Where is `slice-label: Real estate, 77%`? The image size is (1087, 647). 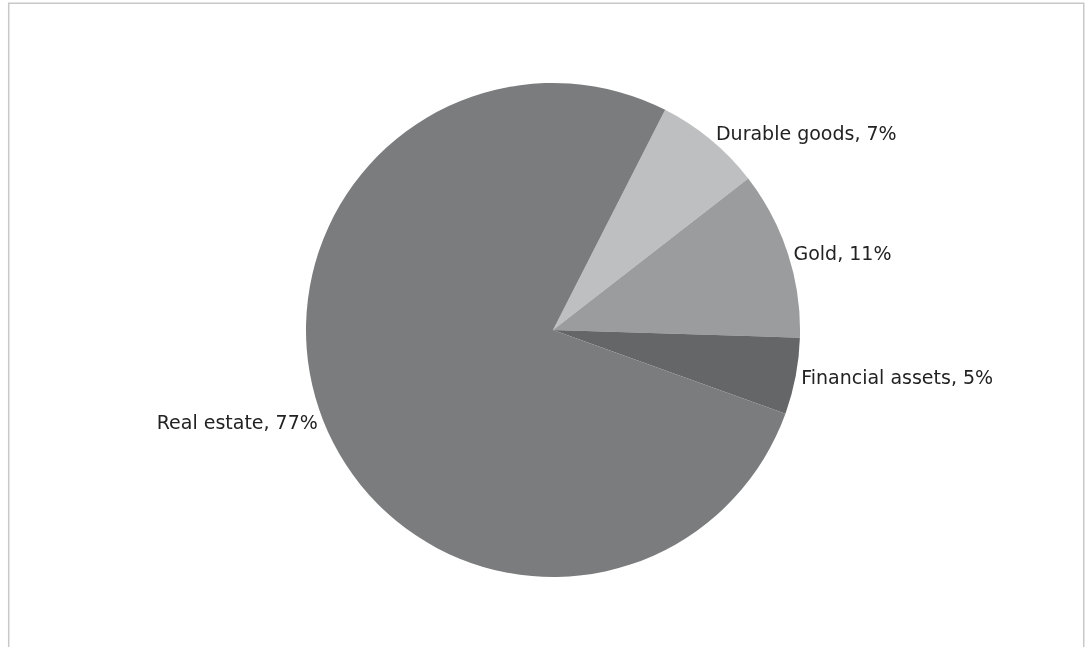 slice-label: Real estate, 77% is located at coordinates (237, 422).